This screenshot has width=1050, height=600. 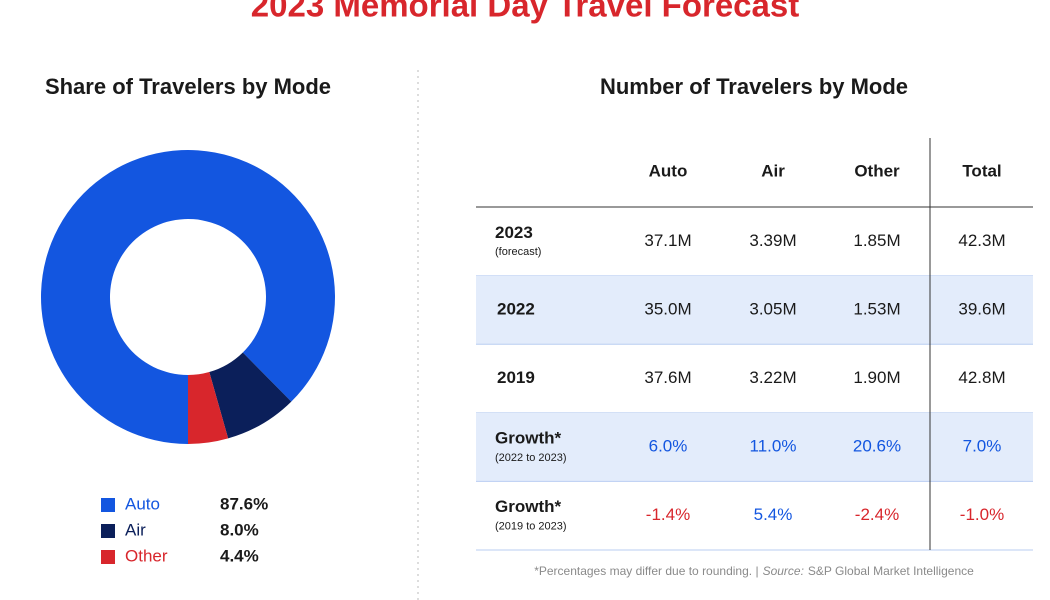 What do you see at coordinates (667, 240) in the screenshot?
I see `table-cell: 37.1M` at bounding box center [667, 240].